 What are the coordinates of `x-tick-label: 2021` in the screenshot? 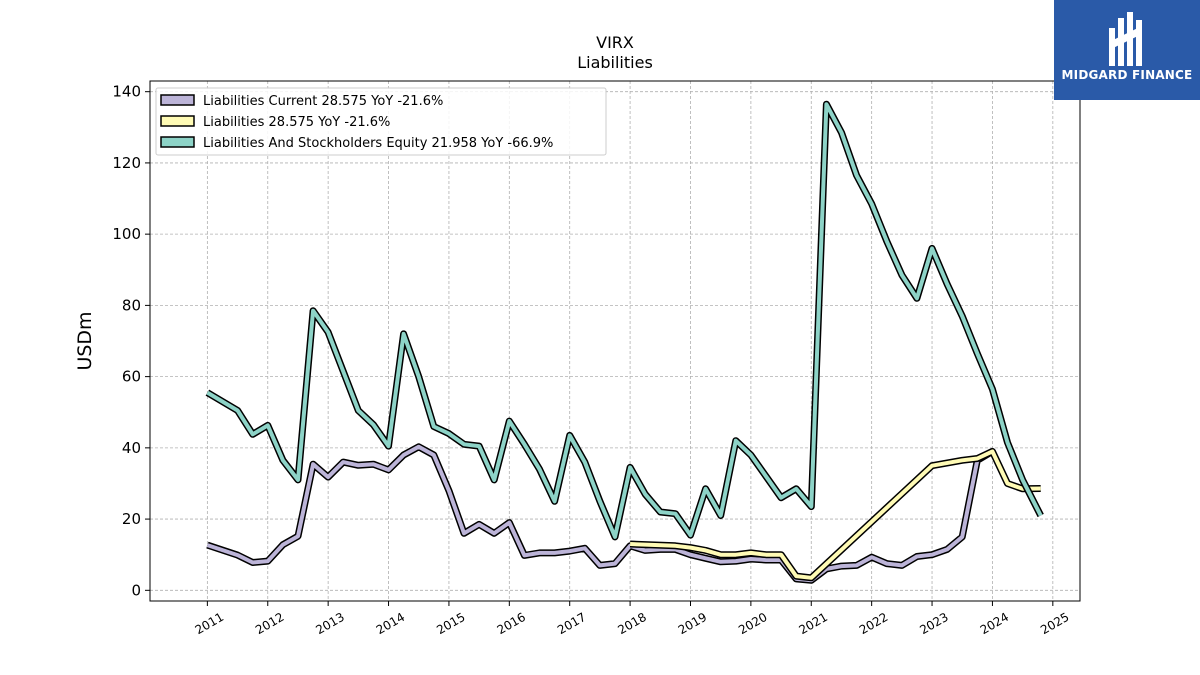 It's located at (813, 623).